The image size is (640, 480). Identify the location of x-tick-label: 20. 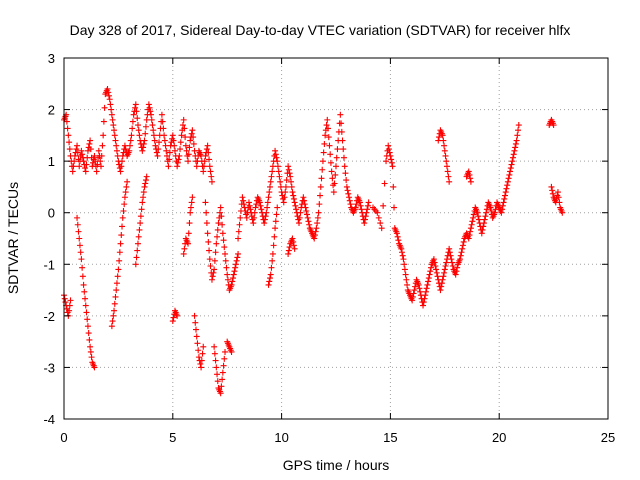
(499, 437).